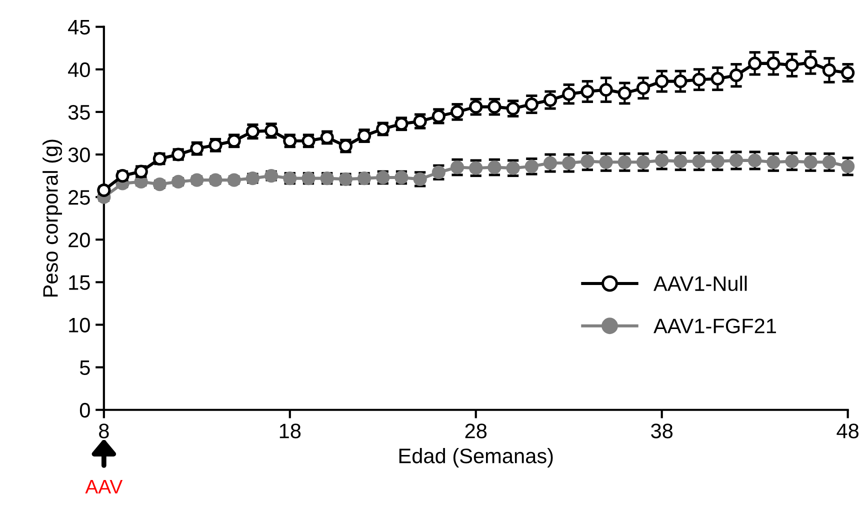  What do you see at coordinates (85, 368) in the screenshot?
I see `y-tick-label: 5` at bounding box center [85, 368].